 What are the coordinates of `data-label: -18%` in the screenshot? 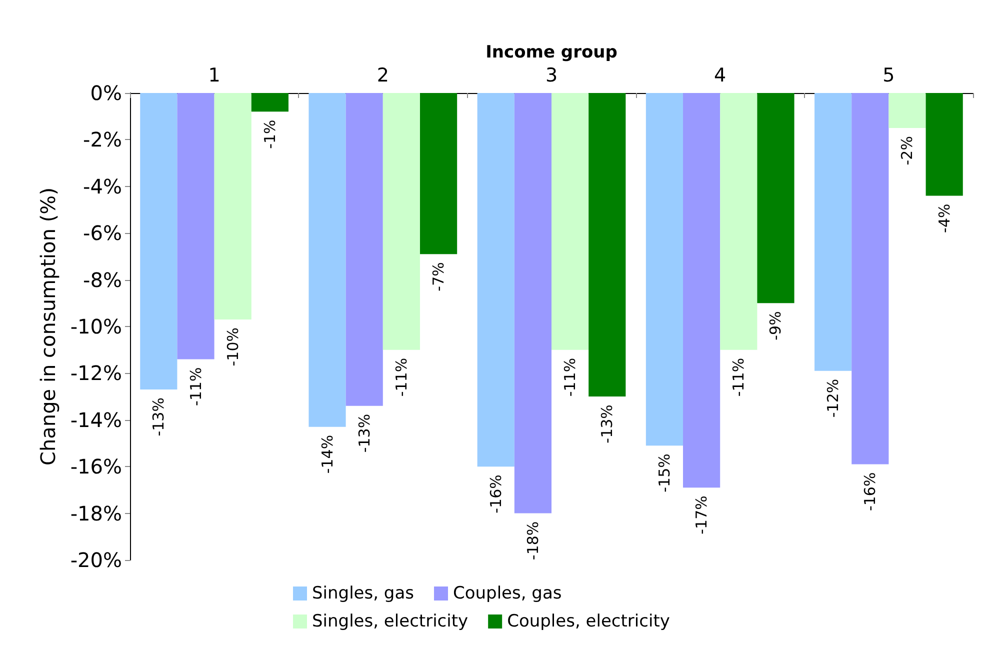 It's located at (533, 540).